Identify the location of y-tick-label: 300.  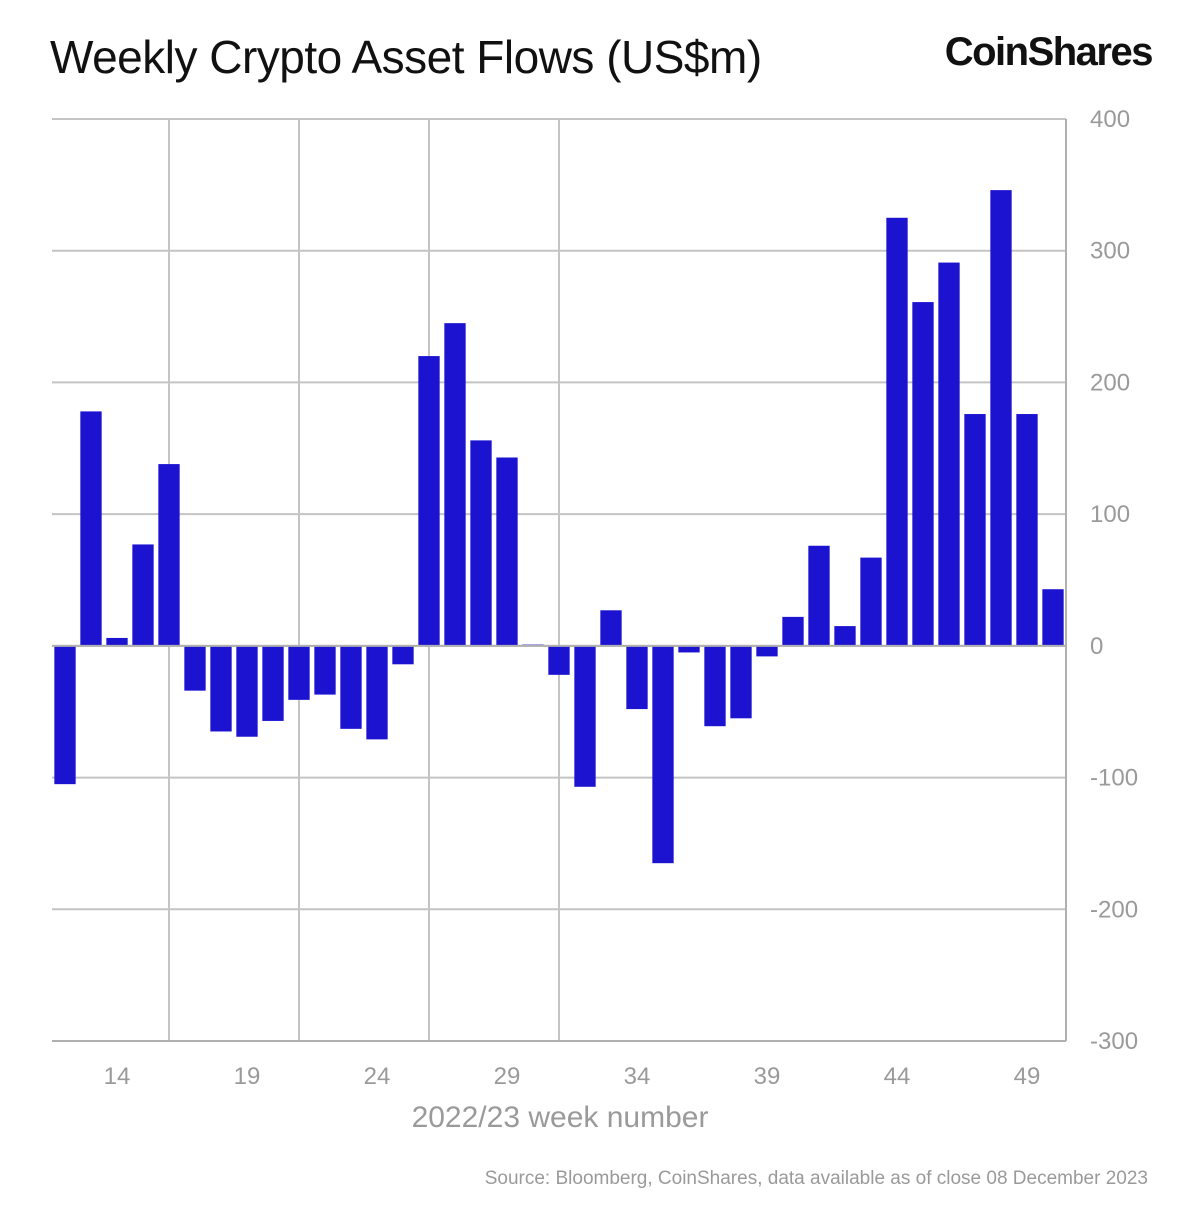
(1110, 251).